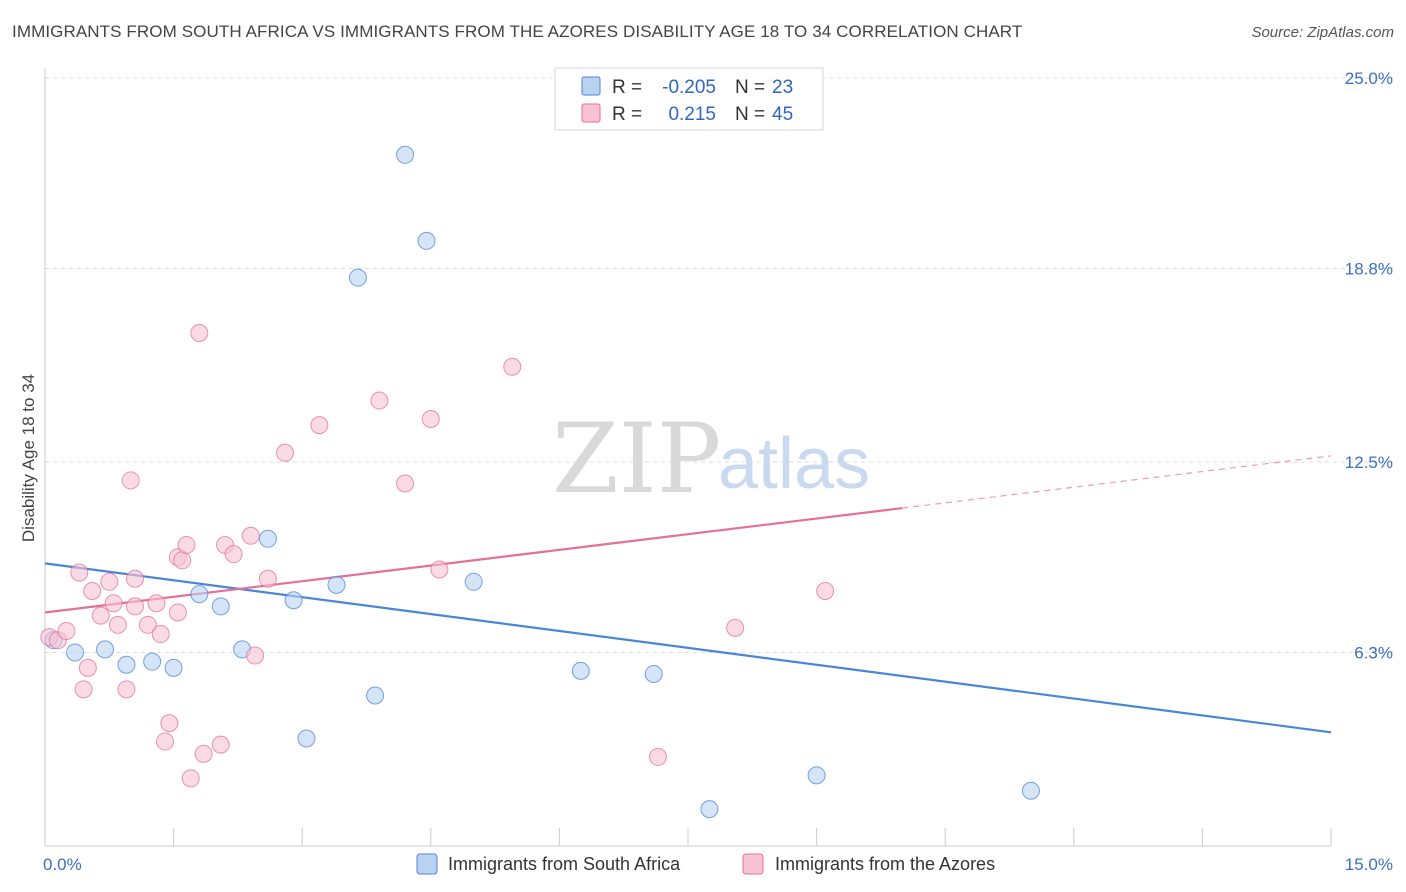  What do you see at coordinates (28, 458) in the screenshot?
I see `y-axis-label: Disability Age 18 to 34` at bounding box center [28, 458].